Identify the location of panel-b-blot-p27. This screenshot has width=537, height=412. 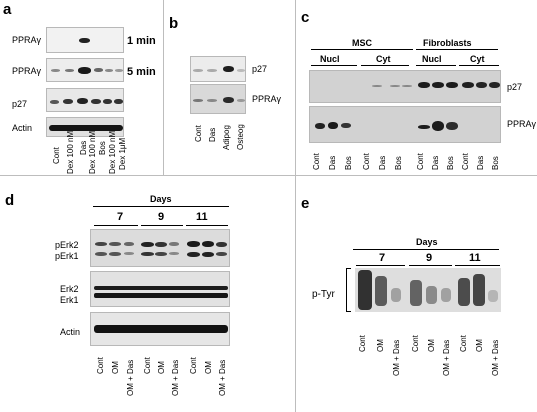
(218, 69).